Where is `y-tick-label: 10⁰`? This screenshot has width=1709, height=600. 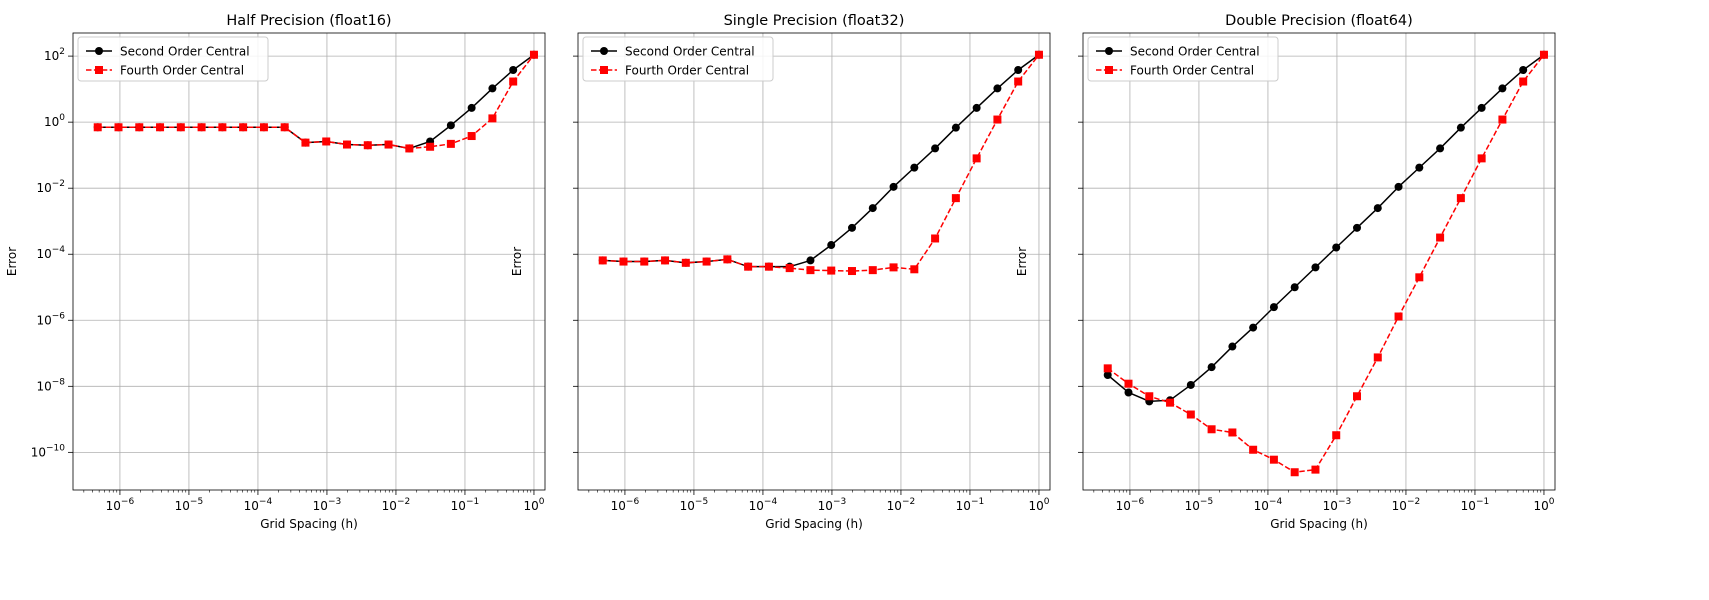
y-tick-label: 10⁰ is located at coordinates (54, 121).